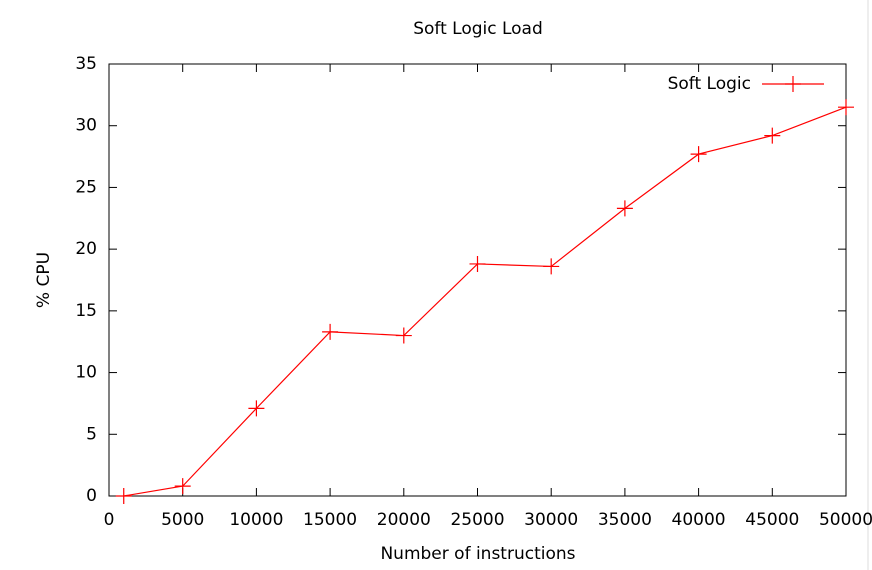  What do you see at coordinates (477, 520) in the screenshot?
I see `x-tick-label: 25000` at bounding box center [477, 520].